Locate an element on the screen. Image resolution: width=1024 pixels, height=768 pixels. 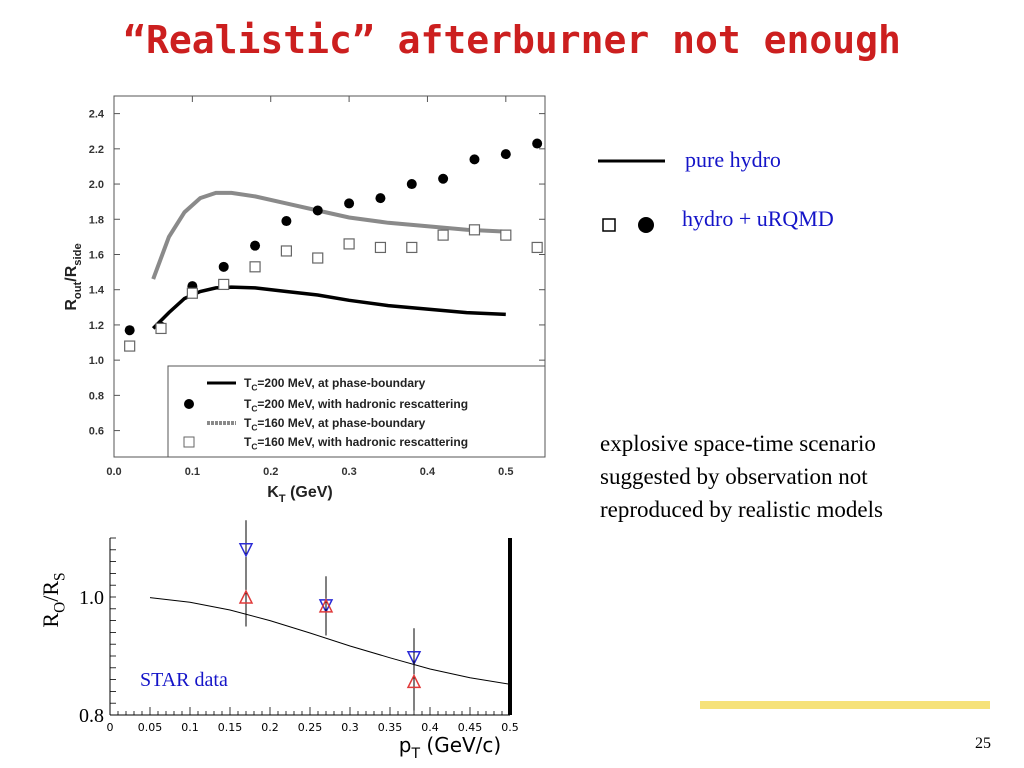
y-axis-label: Rout​/Rside​ is located at coordinates (73, 276).